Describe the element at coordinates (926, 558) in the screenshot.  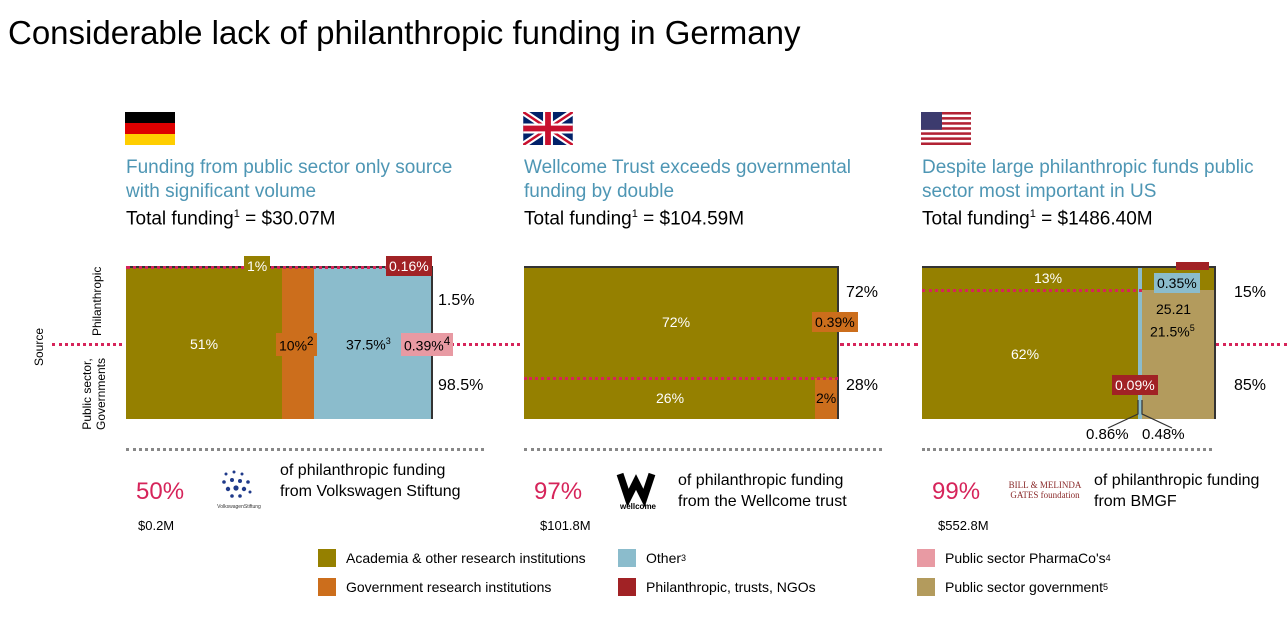
I see `legend-pharma-swatch` at that location.